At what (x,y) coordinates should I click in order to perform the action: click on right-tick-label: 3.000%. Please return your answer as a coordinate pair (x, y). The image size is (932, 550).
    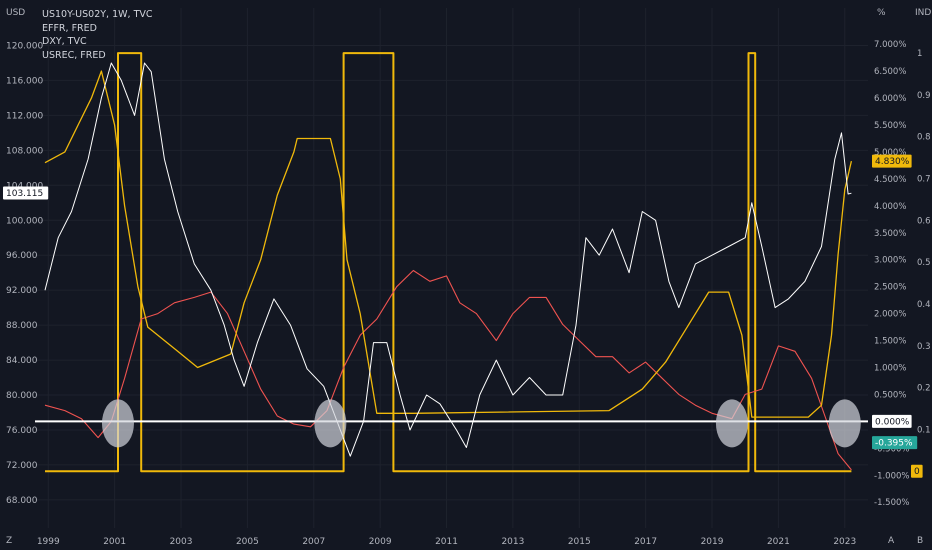
    Looking at the image, I should click on (890, 261).